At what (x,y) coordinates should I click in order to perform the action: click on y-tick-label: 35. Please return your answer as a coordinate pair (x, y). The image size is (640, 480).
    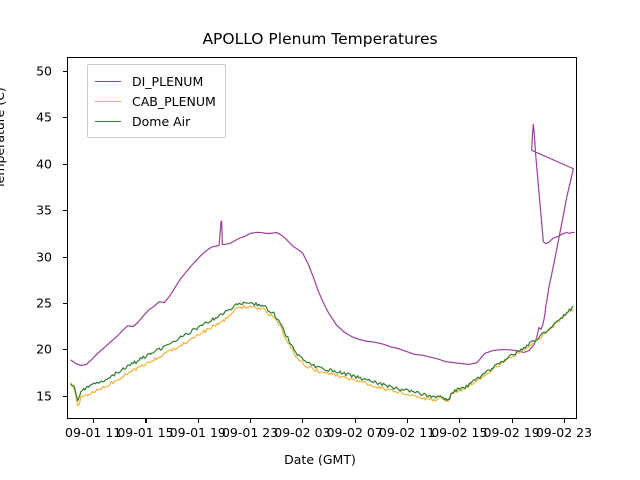
    Looking at the image, I should click on (44, 210).